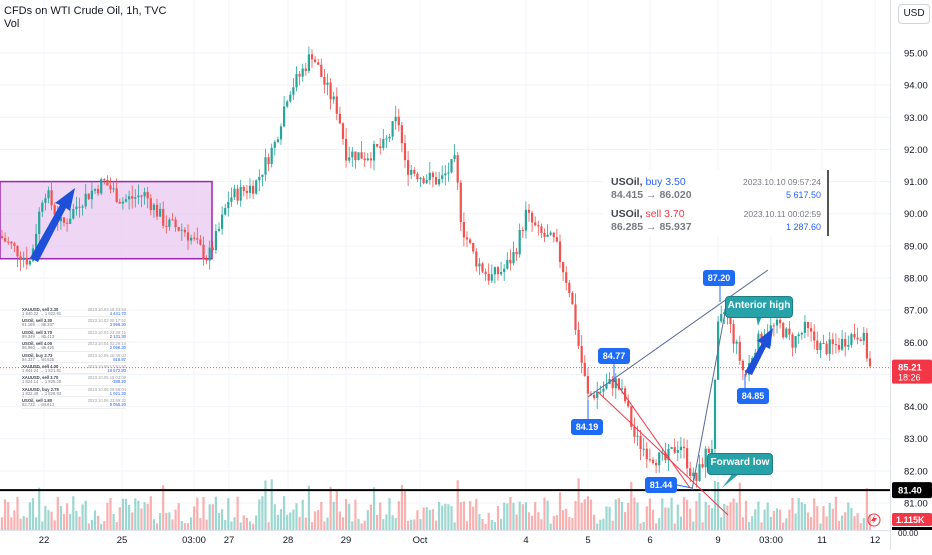 The height and width of the screenshot is (555, 932). I want to click on trade-history-prices: 84.337 → 84.625, so click(38, 359).